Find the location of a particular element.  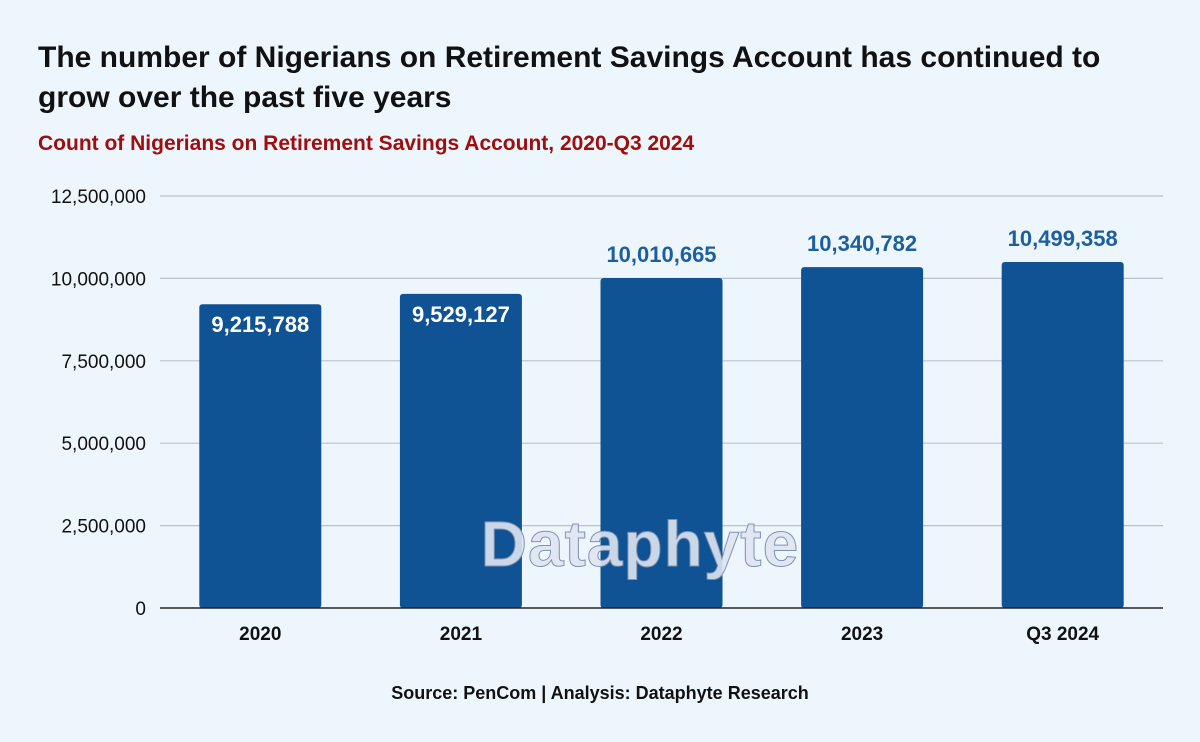

x-tick-label: 2021 is located at coordinates (461, 634).